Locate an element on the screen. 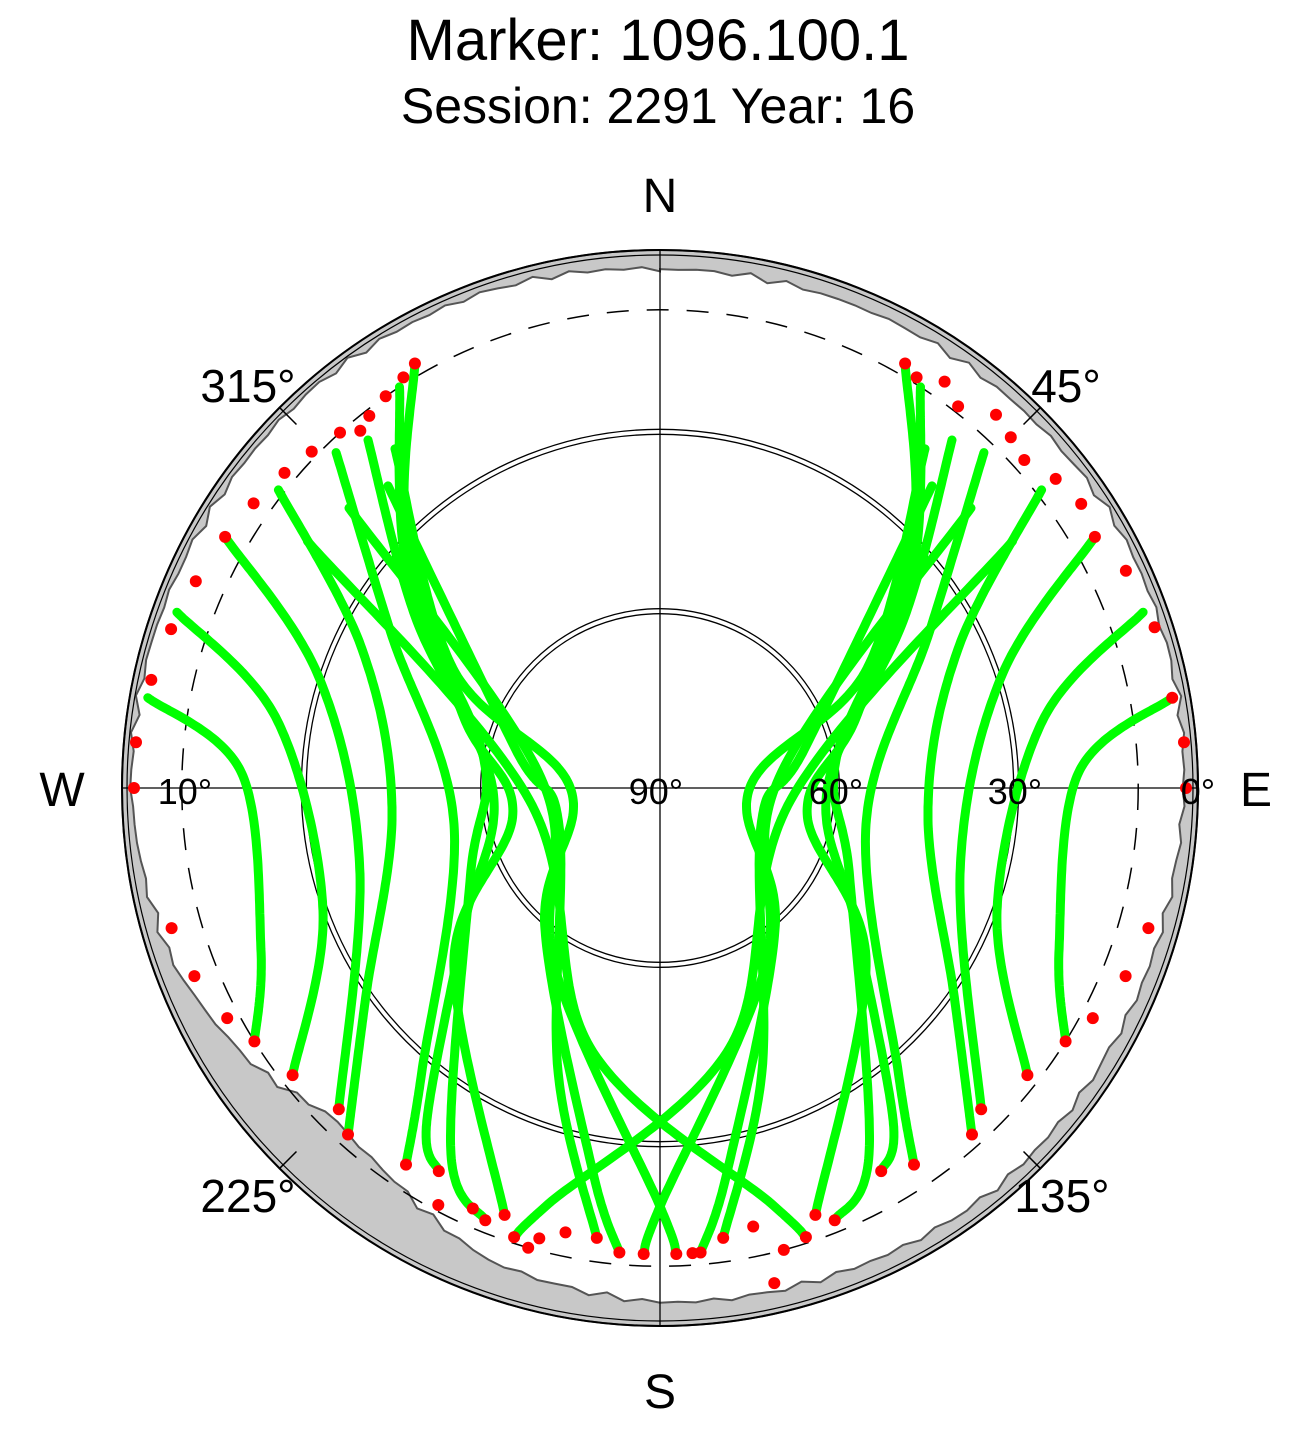  azimuth-tick-label: 45° is located at coordinates (1066, 386).